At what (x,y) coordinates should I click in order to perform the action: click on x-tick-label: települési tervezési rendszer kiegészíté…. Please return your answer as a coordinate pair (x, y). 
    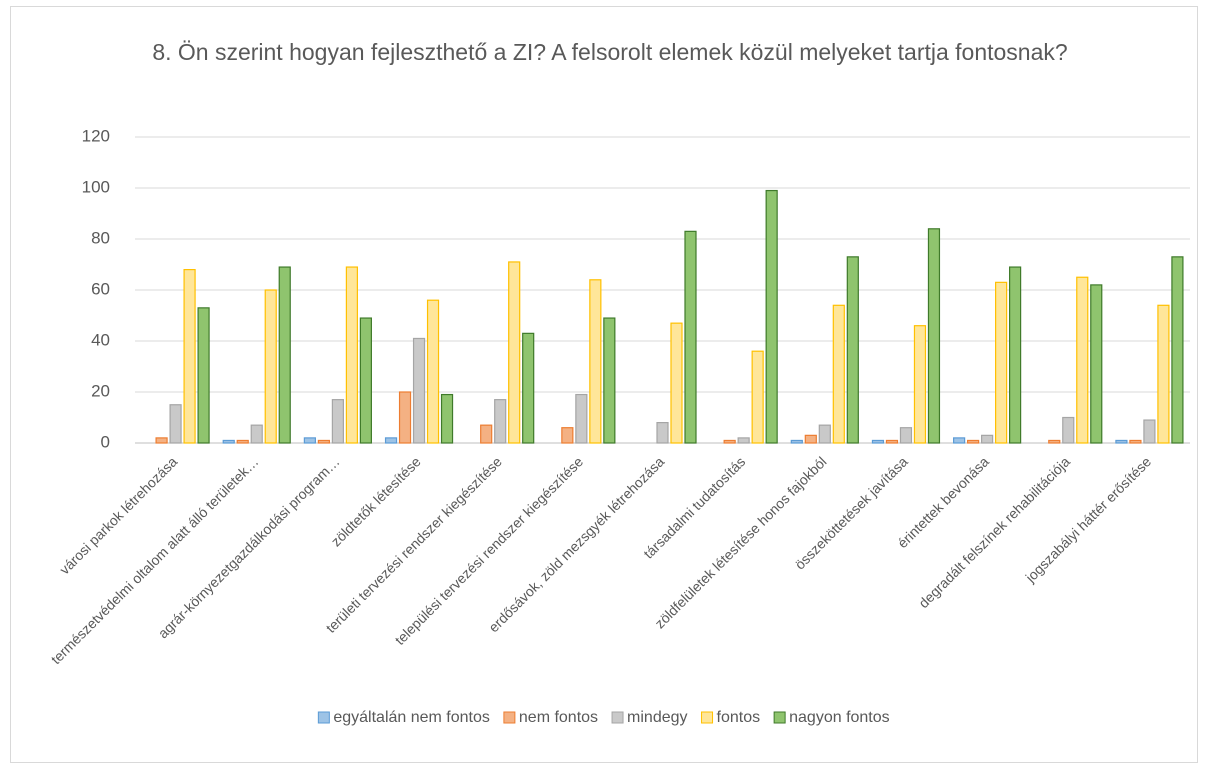
    Looking at the image, I should click on (489, 550).